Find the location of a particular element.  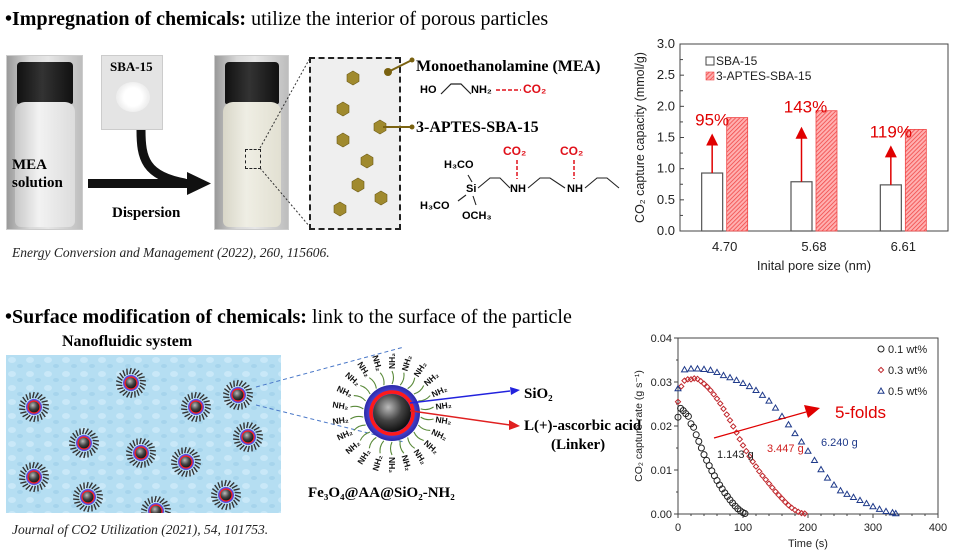

mea-vial-photo: MEA solution is located at coordinates (44, 142).